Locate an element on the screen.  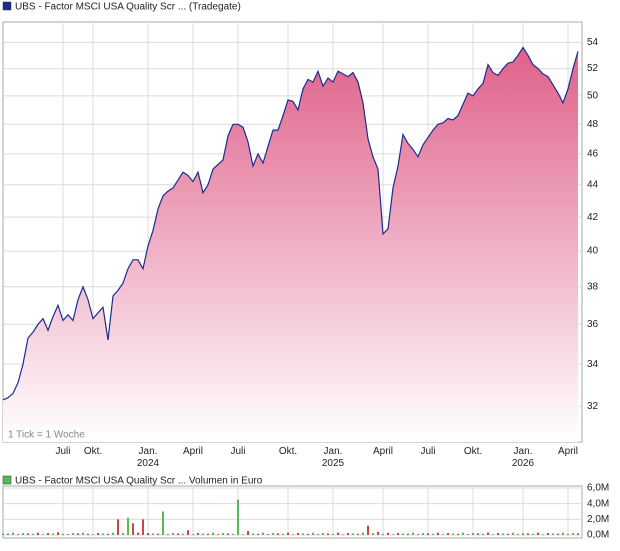
y-tick-label: 0,0M is located at coordinates (598, 535).